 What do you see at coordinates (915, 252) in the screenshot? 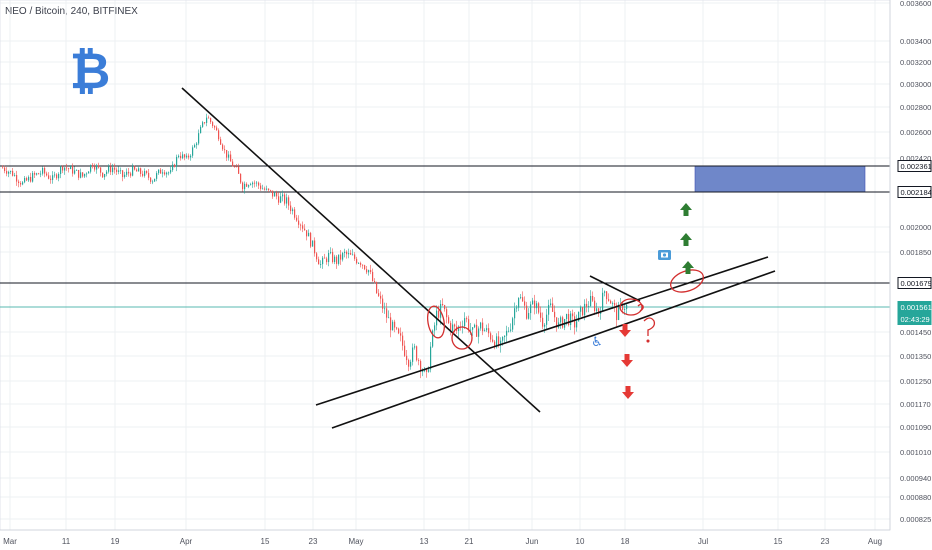
I see `y-tick-label: 0.001850` at bounding box center [915, 252].